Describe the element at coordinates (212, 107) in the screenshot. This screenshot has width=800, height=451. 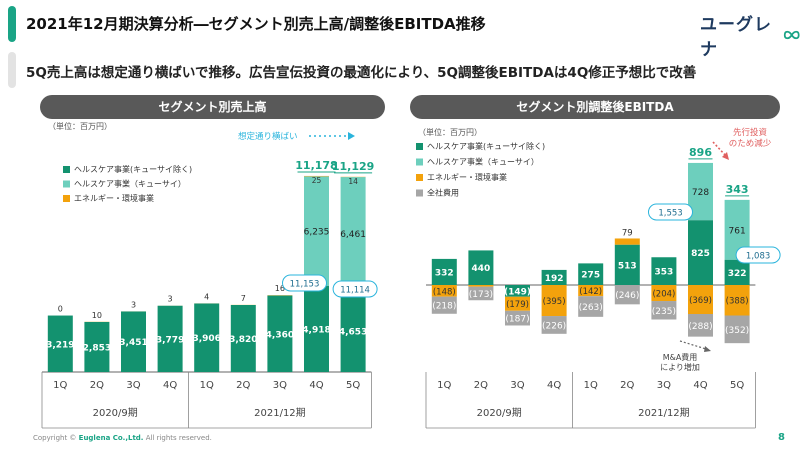
I see `left-chart-title: セグメント別売上高` at that location.